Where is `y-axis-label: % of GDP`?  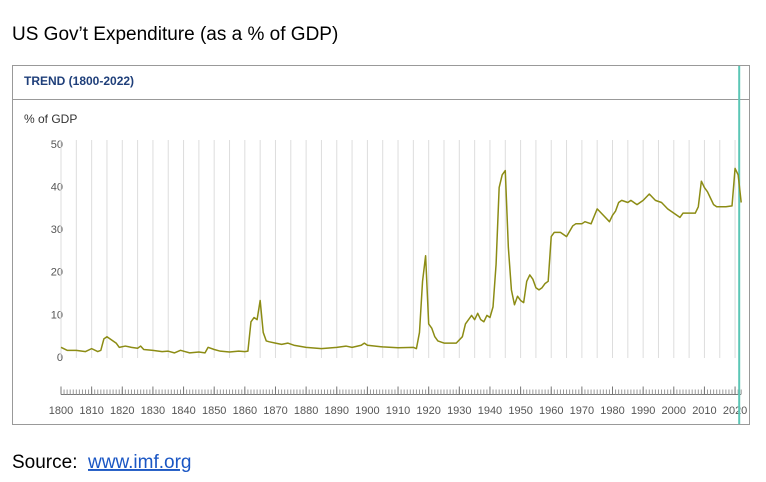
y-axis-label: % of GDP is located at coordinates (50, 119).